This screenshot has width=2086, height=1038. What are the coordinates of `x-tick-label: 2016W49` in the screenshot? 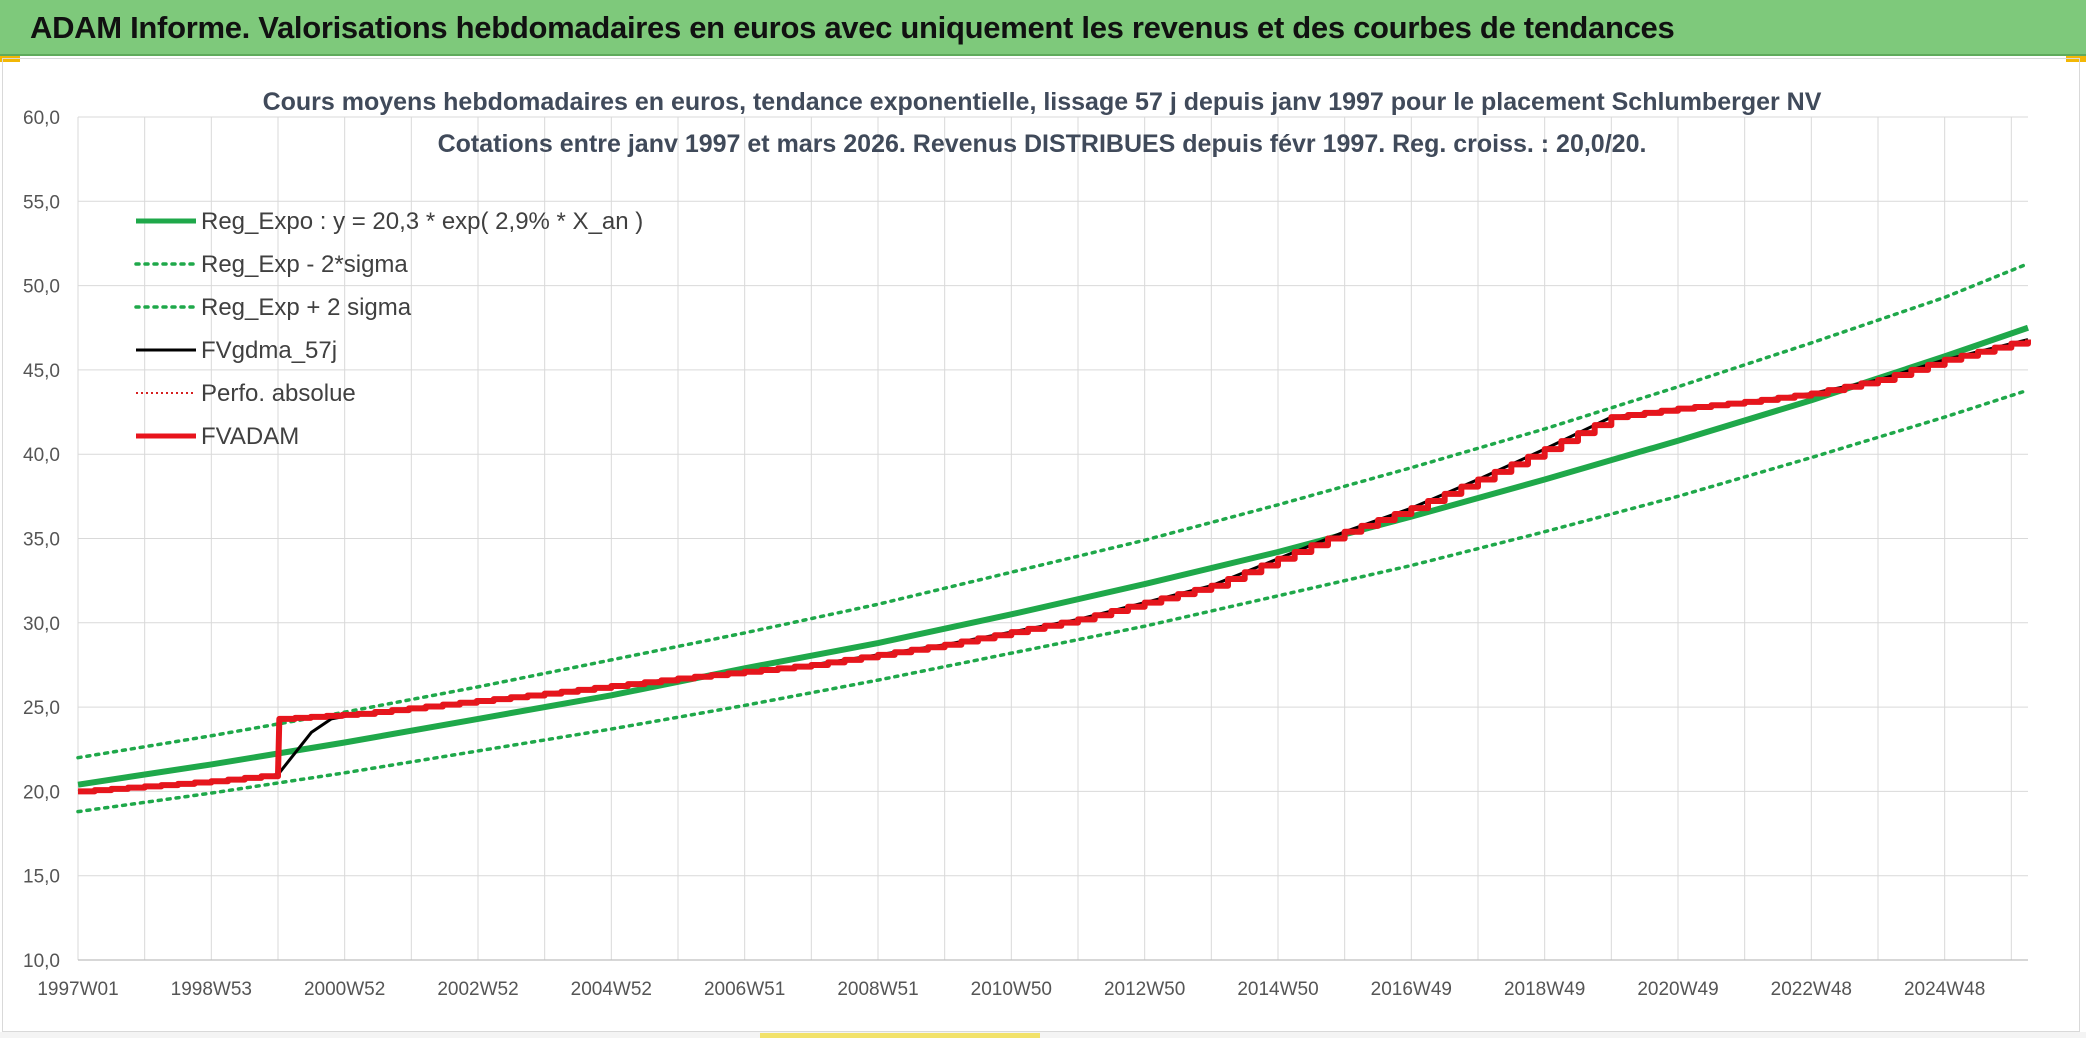 It's located at (1411, 989).